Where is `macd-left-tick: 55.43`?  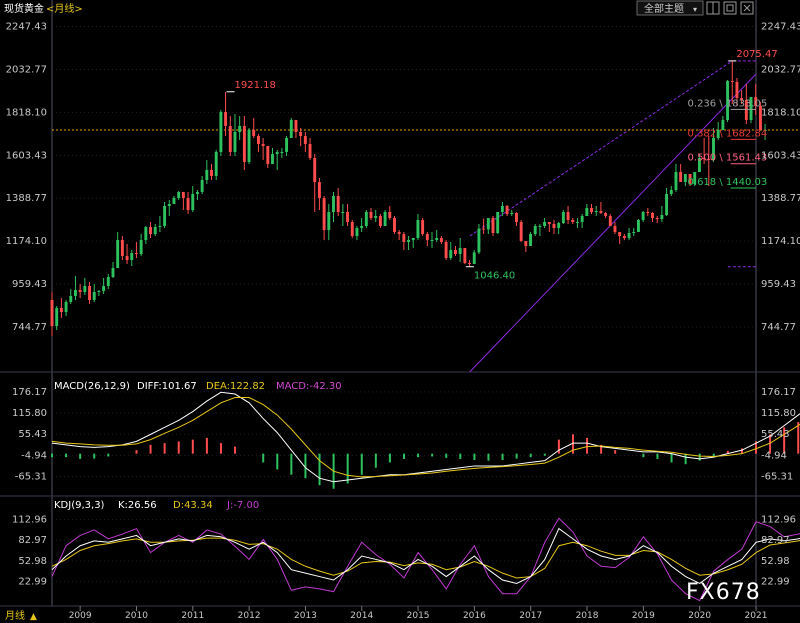 macd-left-tick: 55.43 is located at coordinates (32, 434).